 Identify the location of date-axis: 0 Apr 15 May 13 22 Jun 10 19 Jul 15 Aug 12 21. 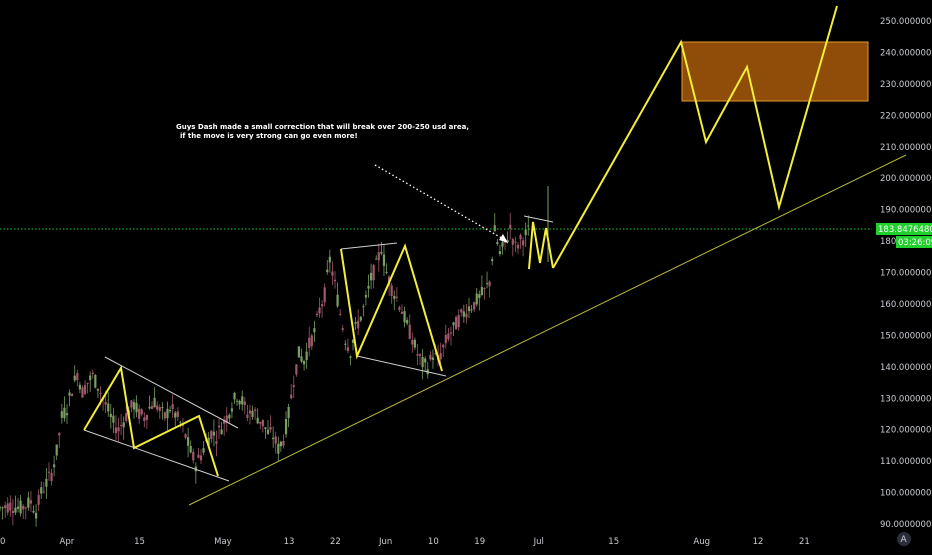
(405, 542).